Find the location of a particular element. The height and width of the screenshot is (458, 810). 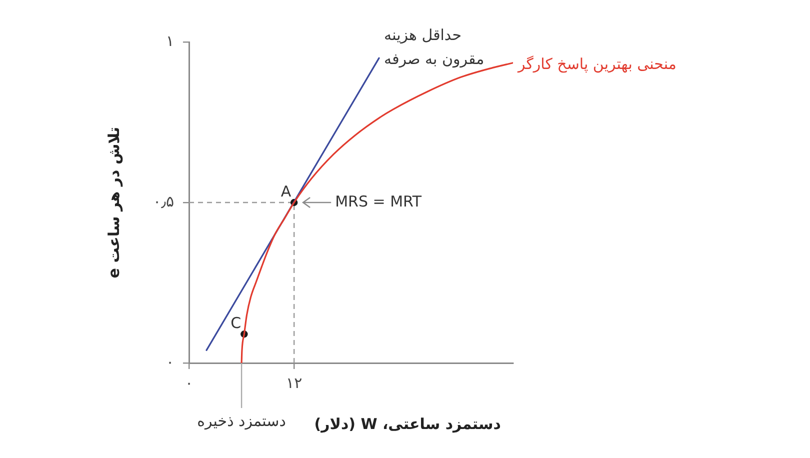

y-tick-label: ۰٫۵ is located at coordinates (163, 201).